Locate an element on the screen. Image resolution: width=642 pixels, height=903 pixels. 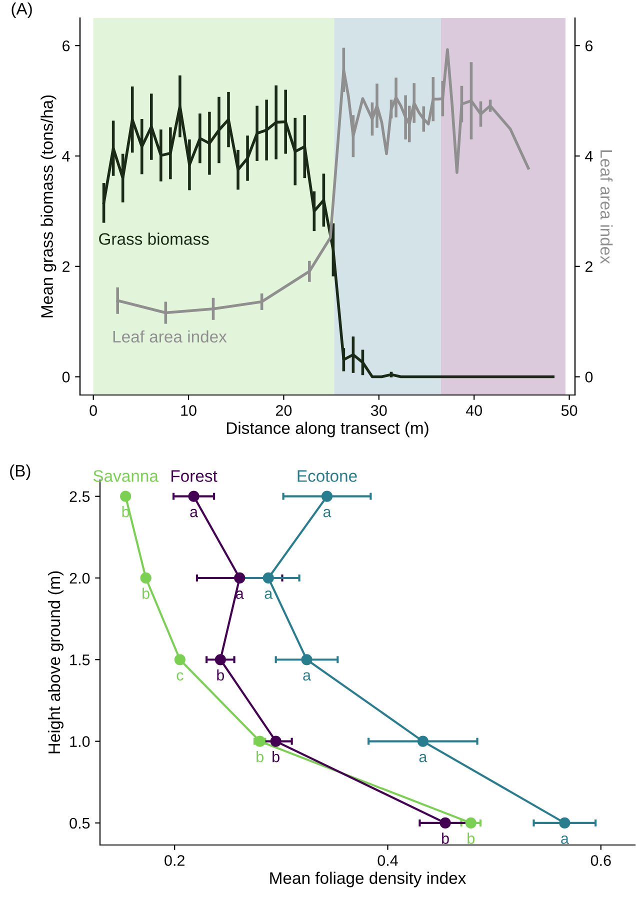
series-label: Forest is located at coordinates (195, 476).